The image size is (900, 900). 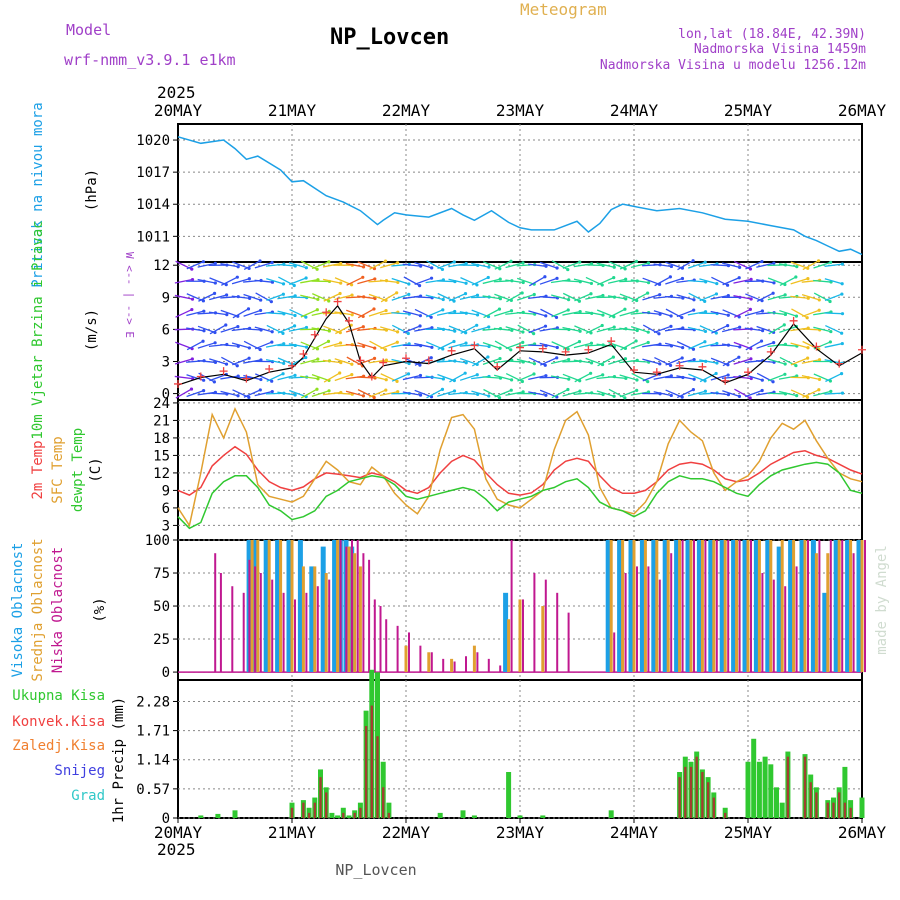 What do you see at coordinates (161, 421) in the screenshot?
I see `ytick-label-temperature: 21` at bounding box center [161, 421].